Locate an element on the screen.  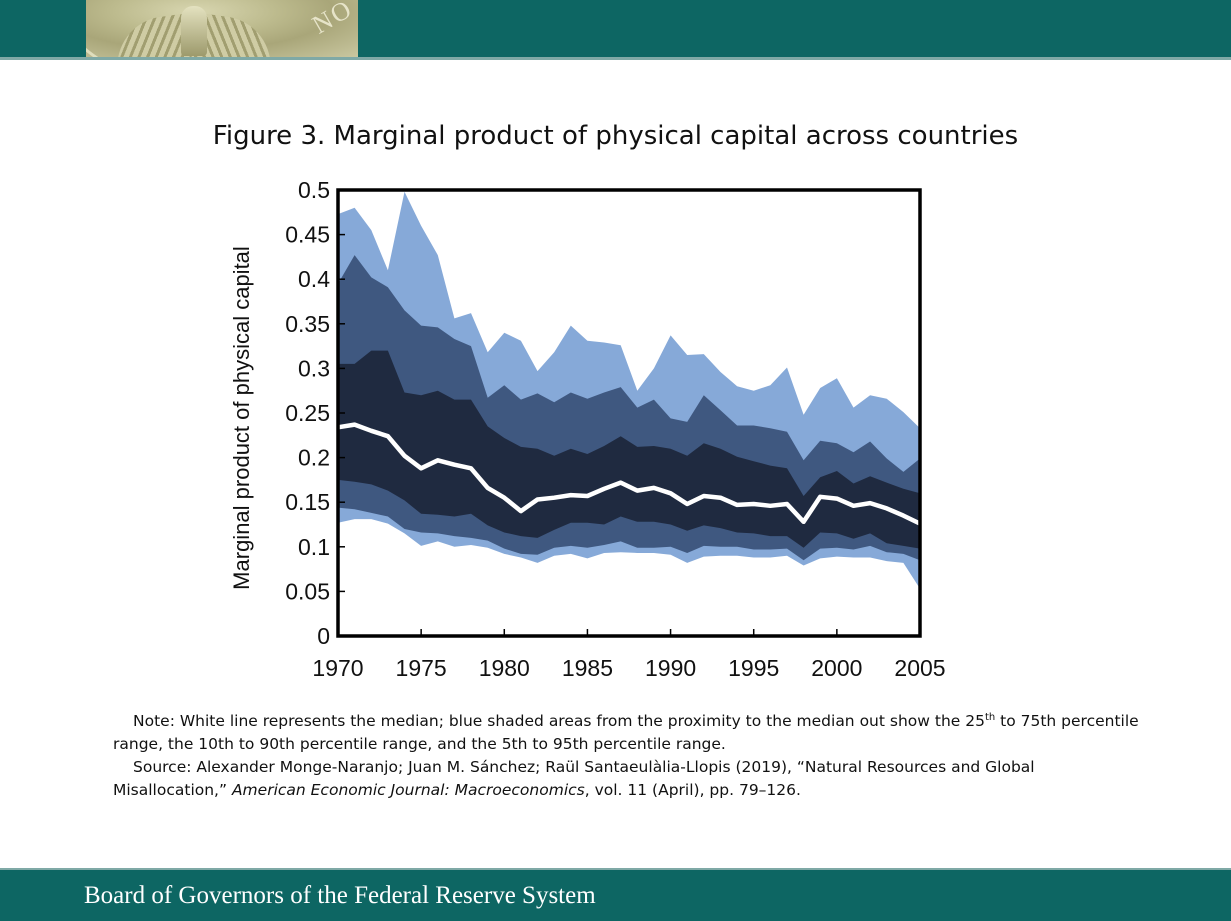
y-tick-label: 0.1 is located at coordinates (314, 547).